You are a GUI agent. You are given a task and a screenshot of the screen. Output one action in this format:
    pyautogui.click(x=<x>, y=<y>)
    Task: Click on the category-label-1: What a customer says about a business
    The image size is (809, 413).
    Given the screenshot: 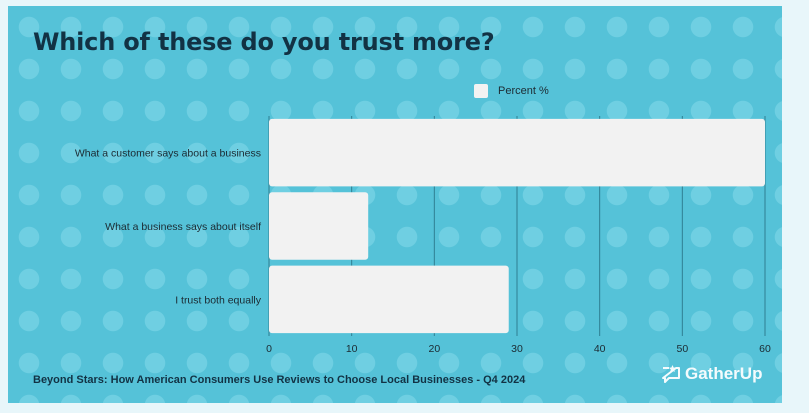 What is the action you would take?
    pyautogui.click(x=168, y=154)
    